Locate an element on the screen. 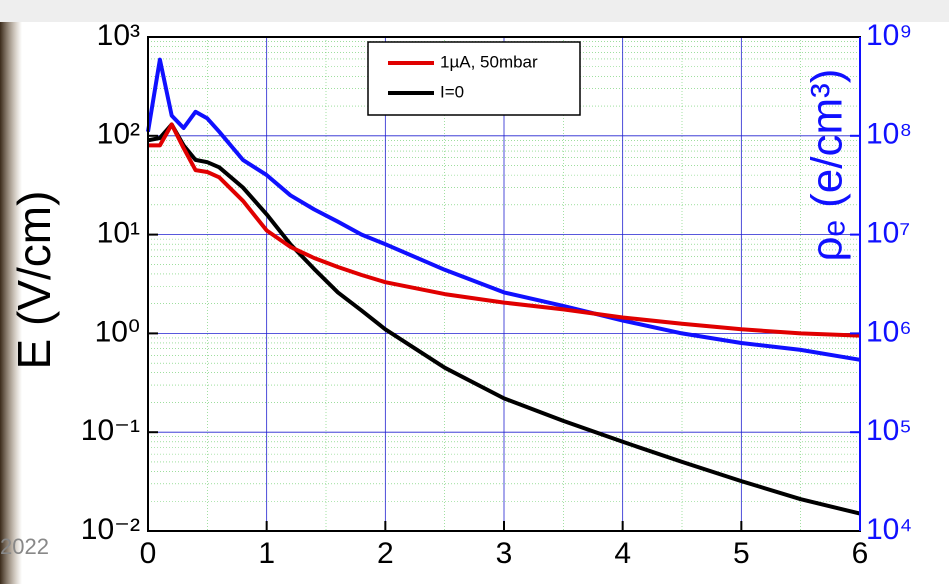 The height and width of the screenshot is (584, 949). y-tick-label: 10³ is located at coordinates (118, 35).